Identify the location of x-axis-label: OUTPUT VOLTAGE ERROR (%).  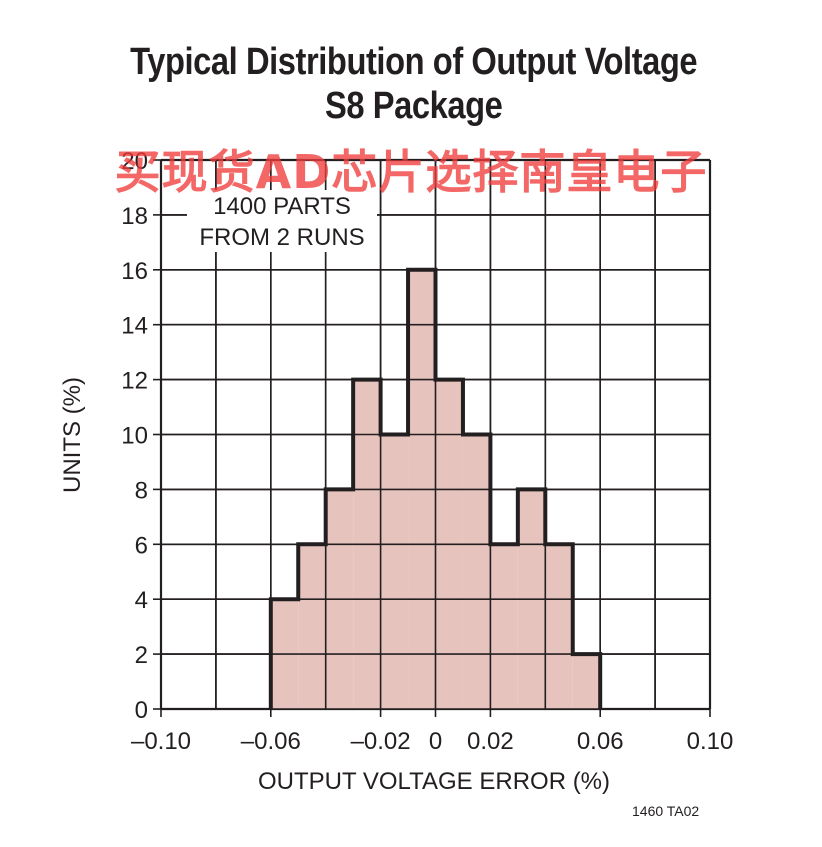
(434, 781).